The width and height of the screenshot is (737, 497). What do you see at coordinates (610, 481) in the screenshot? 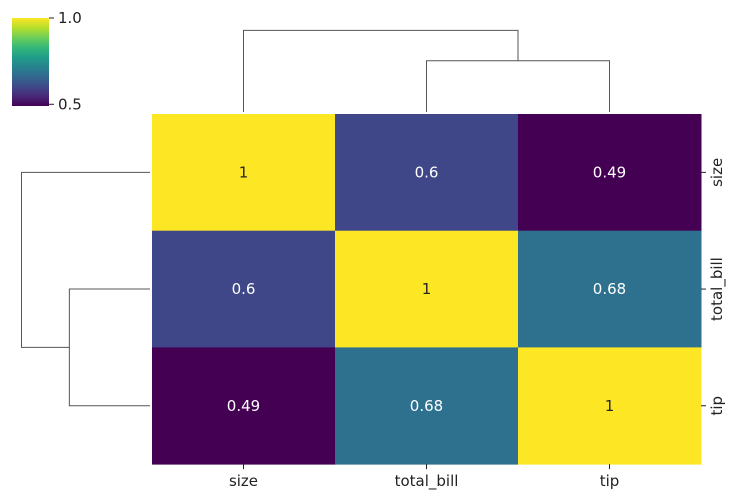
I see `x-tick-label: tip` at bounding box center [610, 481].